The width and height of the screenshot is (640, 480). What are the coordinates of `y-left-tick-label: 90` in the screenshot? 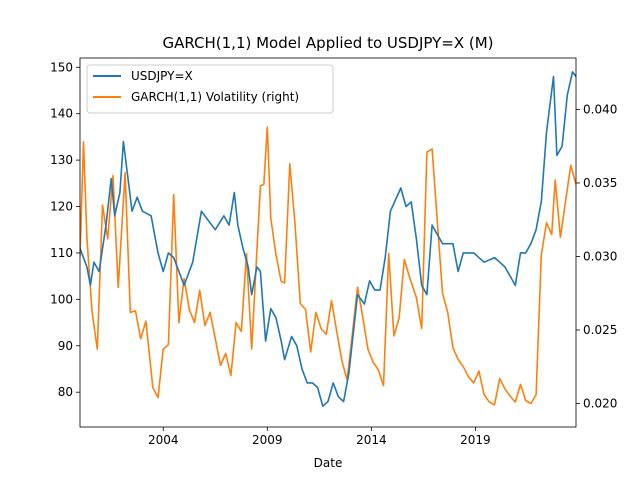 It's located at (65, 346).